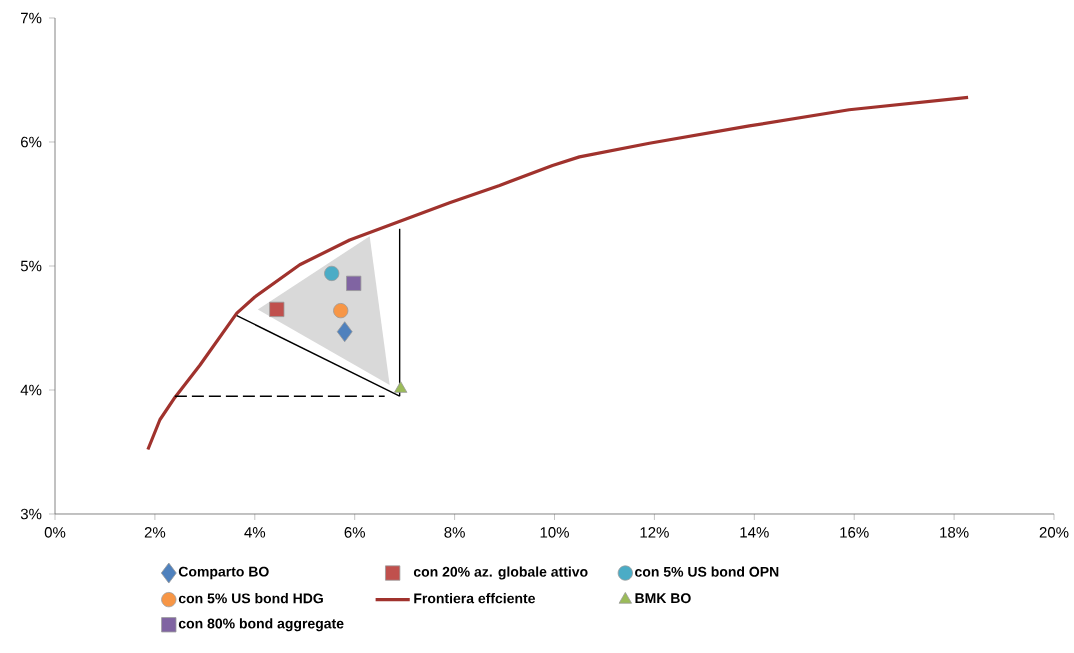  I want to click on x-tick-label: 14%, so click(754, 532).